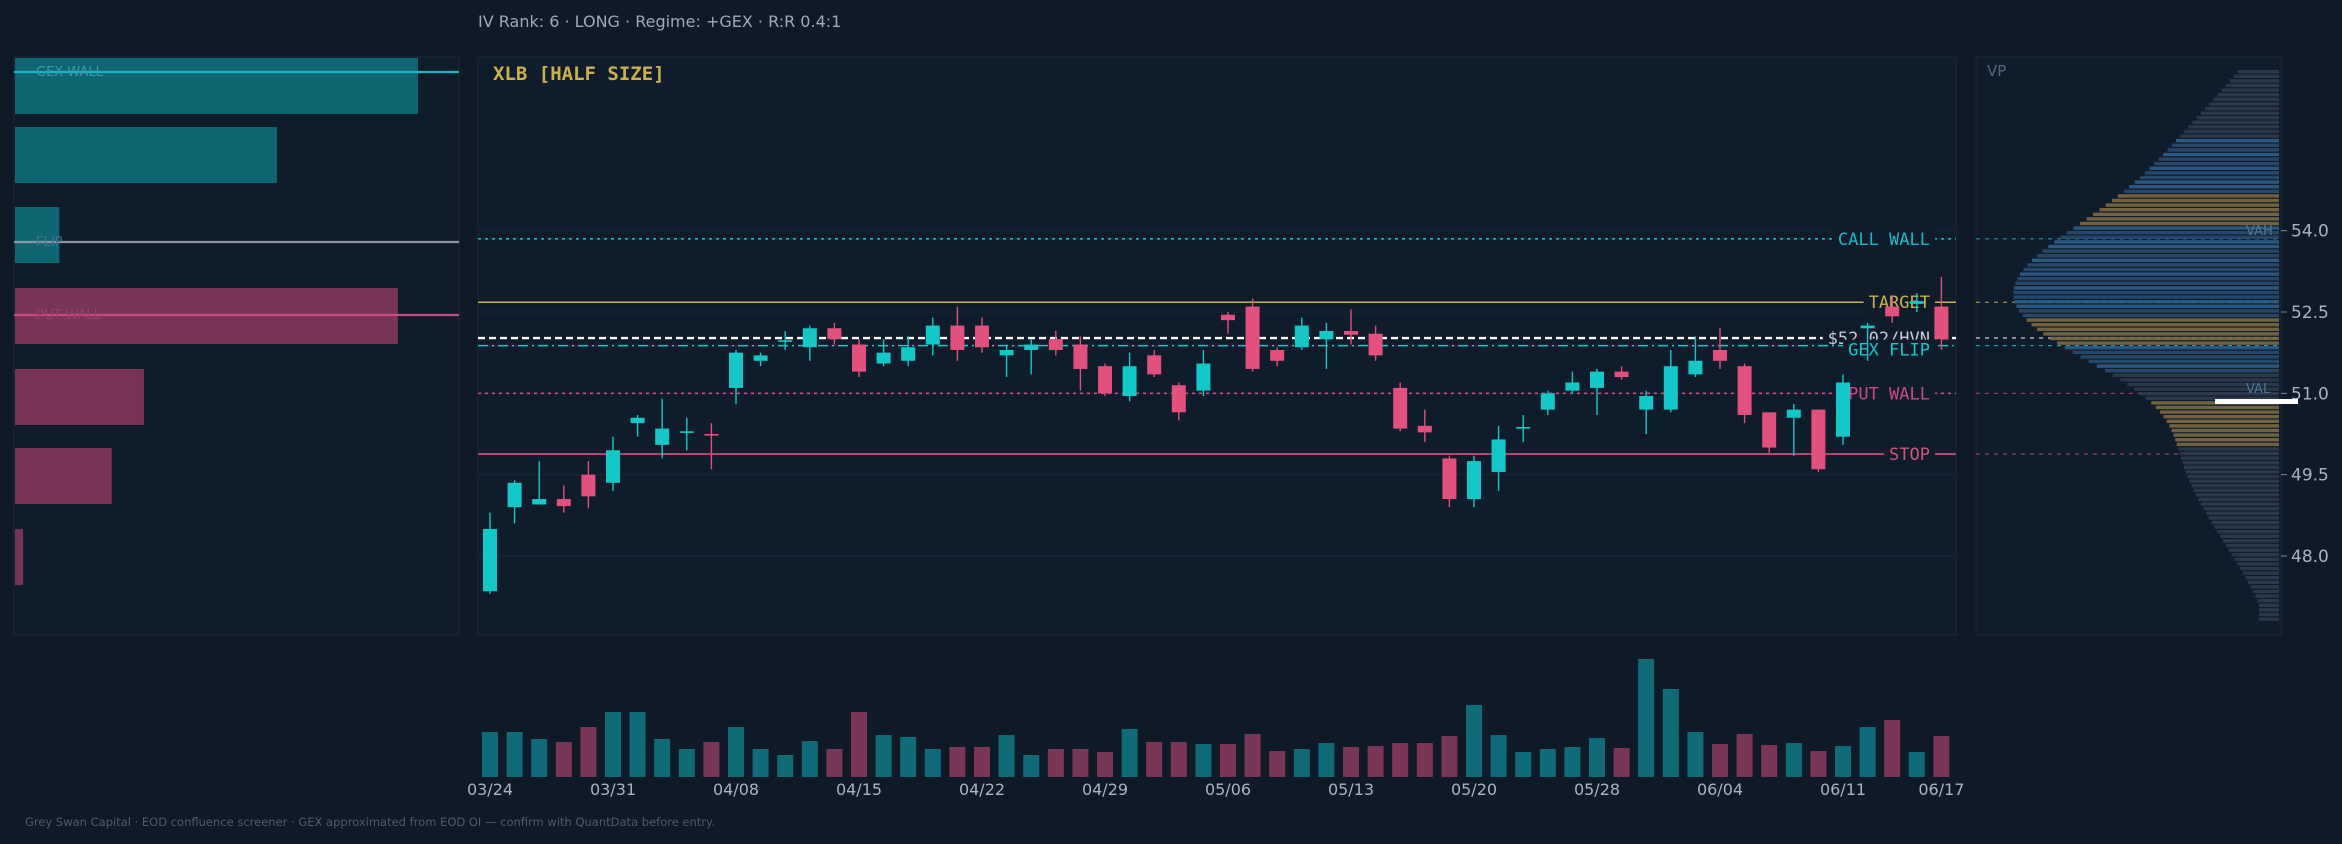  I want to click on x-tick-label: 05/06, so click(1228, 789).